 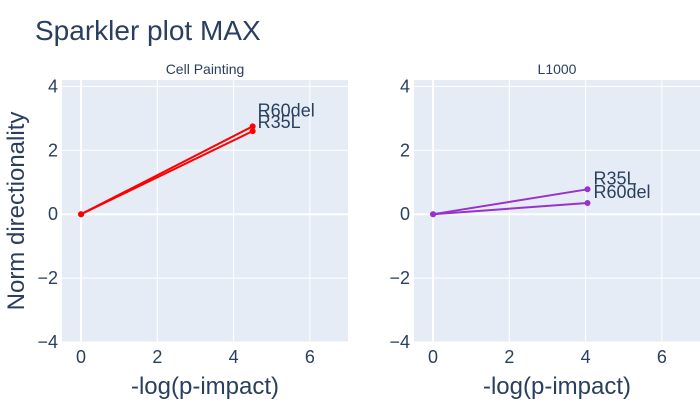 I want to click on chart-title: Sparkler plot MAX, so click(x=148, y=30).